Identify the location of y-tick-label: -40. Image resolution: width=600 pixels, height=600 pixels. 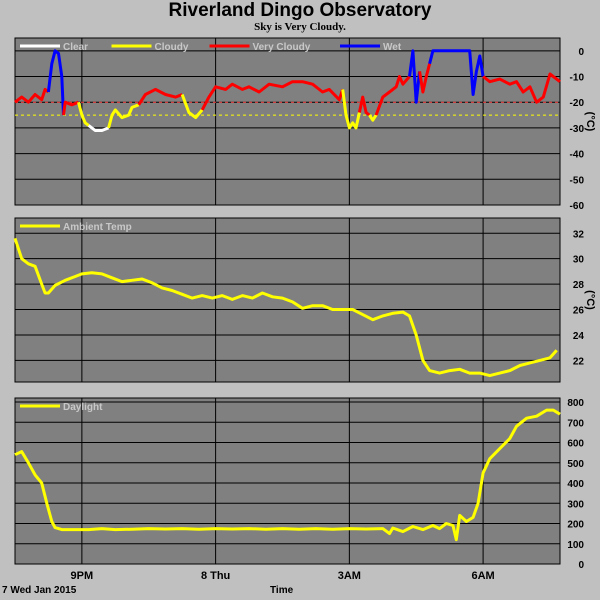
(577, 155).